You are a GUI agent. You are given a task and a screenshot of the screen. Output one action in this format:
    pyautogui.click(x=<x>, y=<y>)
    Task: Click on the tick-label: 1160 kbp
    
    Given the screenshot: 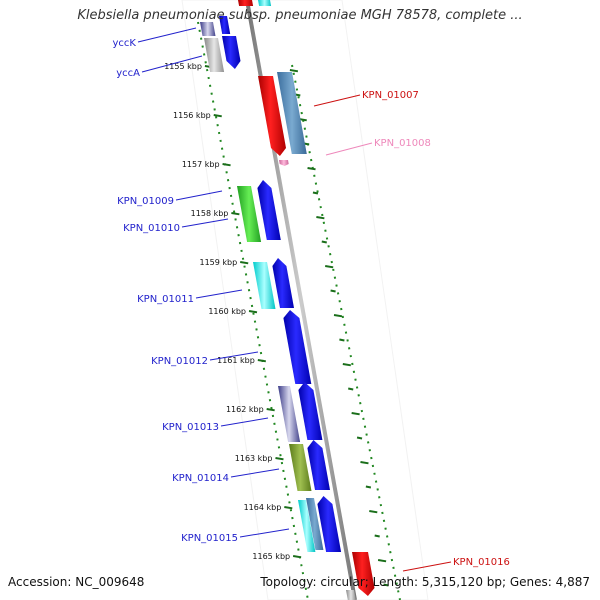 What is the action you would take?
    pyautogui.click(x=227, y=311)
    